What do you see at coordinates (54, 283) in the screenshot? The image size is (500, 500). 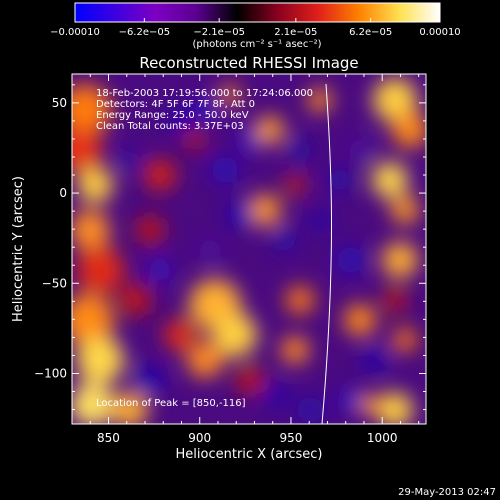 I see `y-tick-label: −50` at bounding box center [54, 283].